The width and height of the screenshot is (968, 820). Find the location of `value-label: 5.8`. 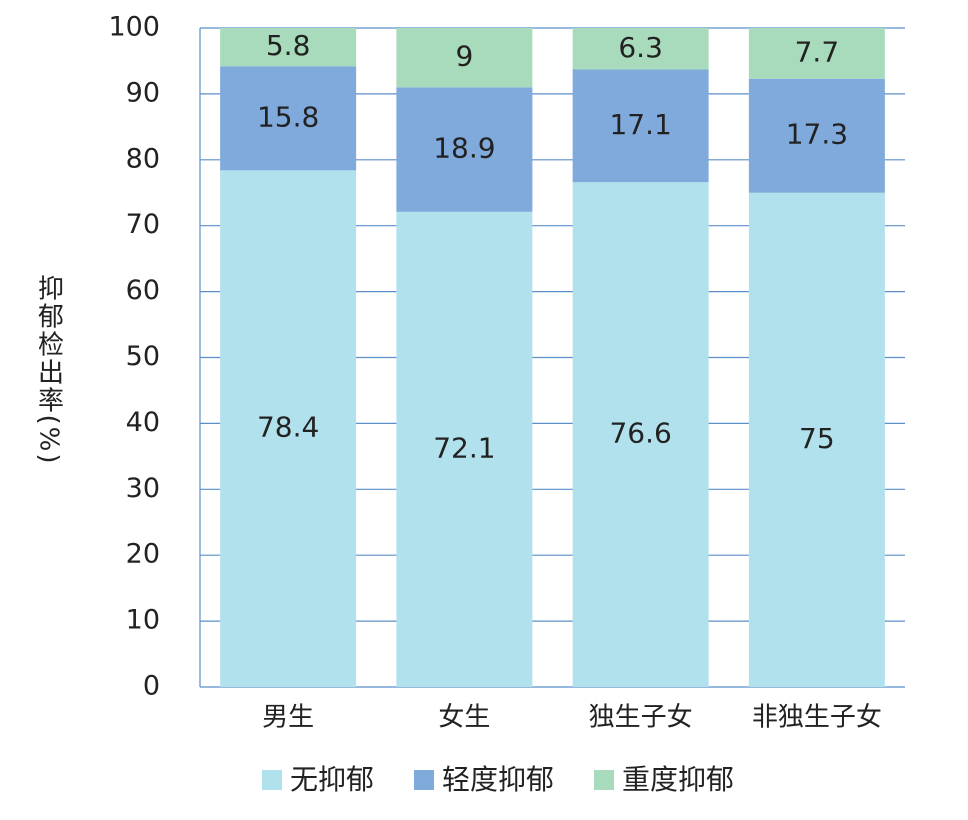

value-label: 5.8 is located at coordinates (288, 45).